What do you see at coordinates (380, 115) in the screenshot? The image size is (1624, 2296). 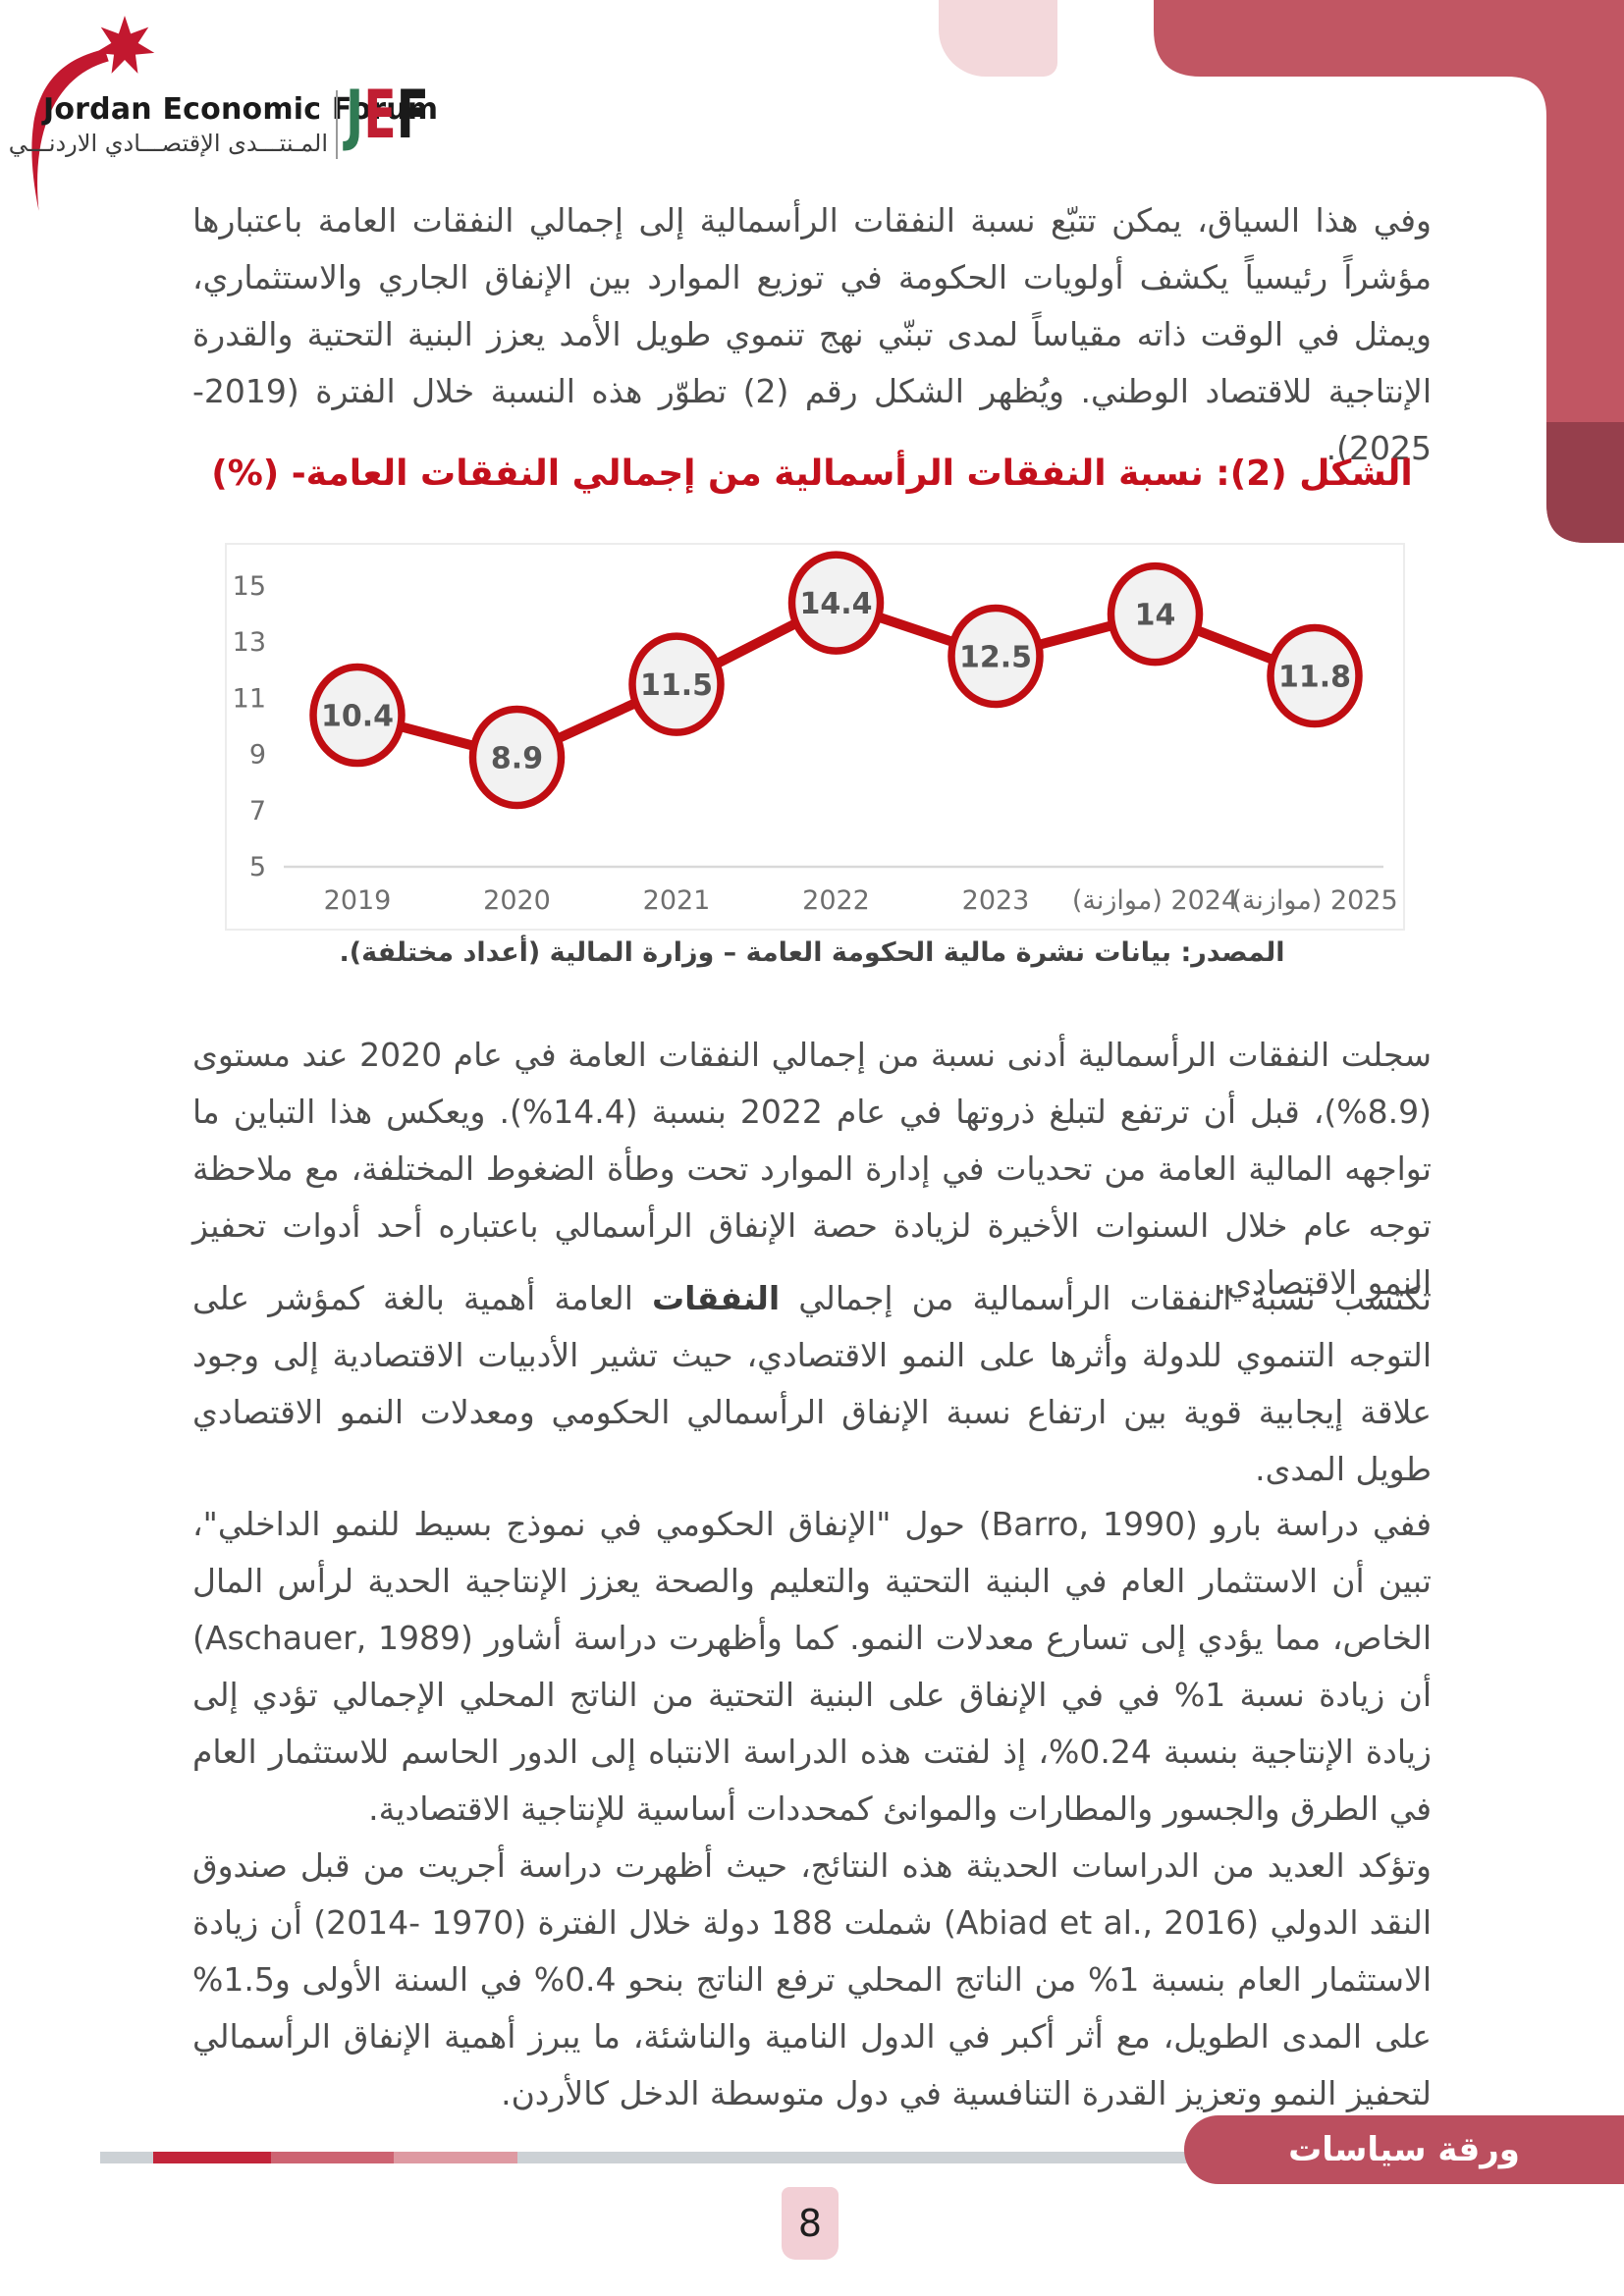 I see `logo-letter-e: E` at bounding box center [380, 115].